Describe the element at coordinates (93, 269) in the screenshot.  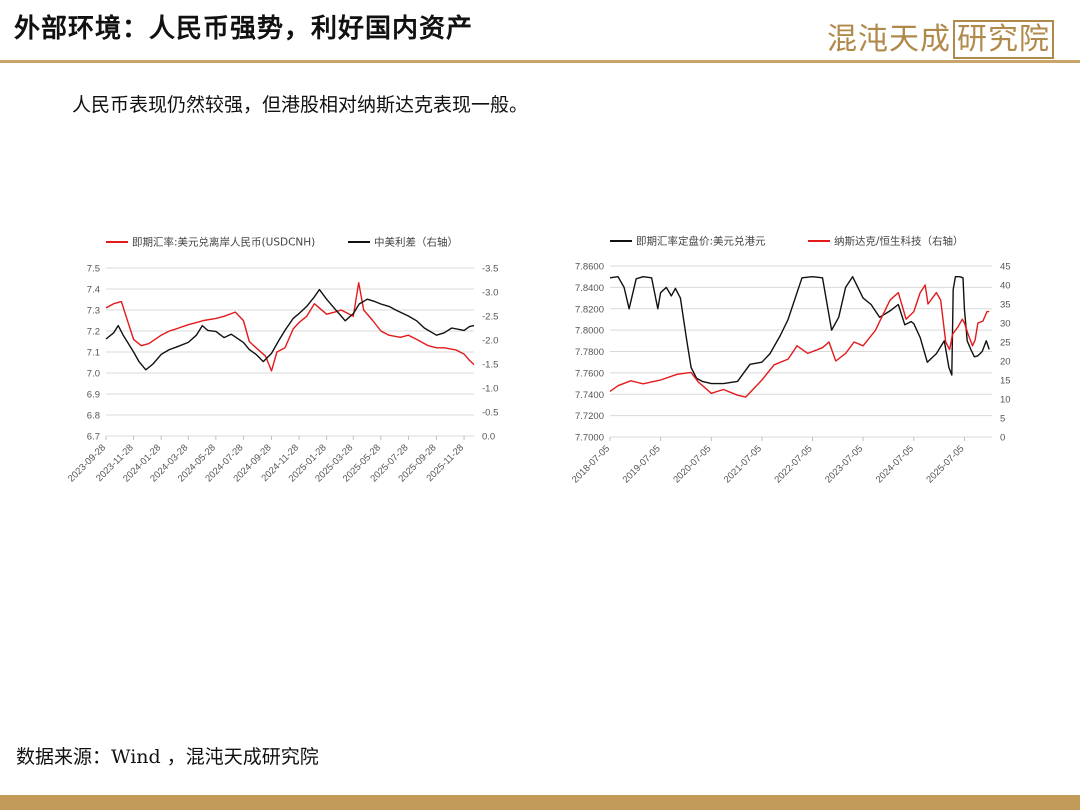
I see `y-left-tick-label: 7.5` at that location.